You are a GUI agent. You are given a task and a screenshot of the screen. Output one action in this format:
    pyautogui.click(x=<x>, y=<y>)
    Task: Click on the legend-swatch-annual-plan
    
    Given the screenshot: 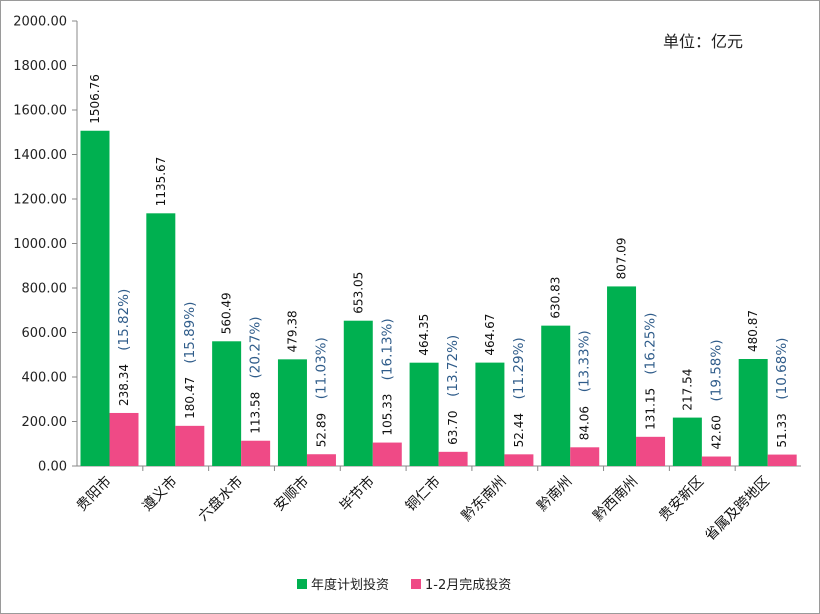 What is the action you would take?
    pyautogui.click(x=302, y=584)
    